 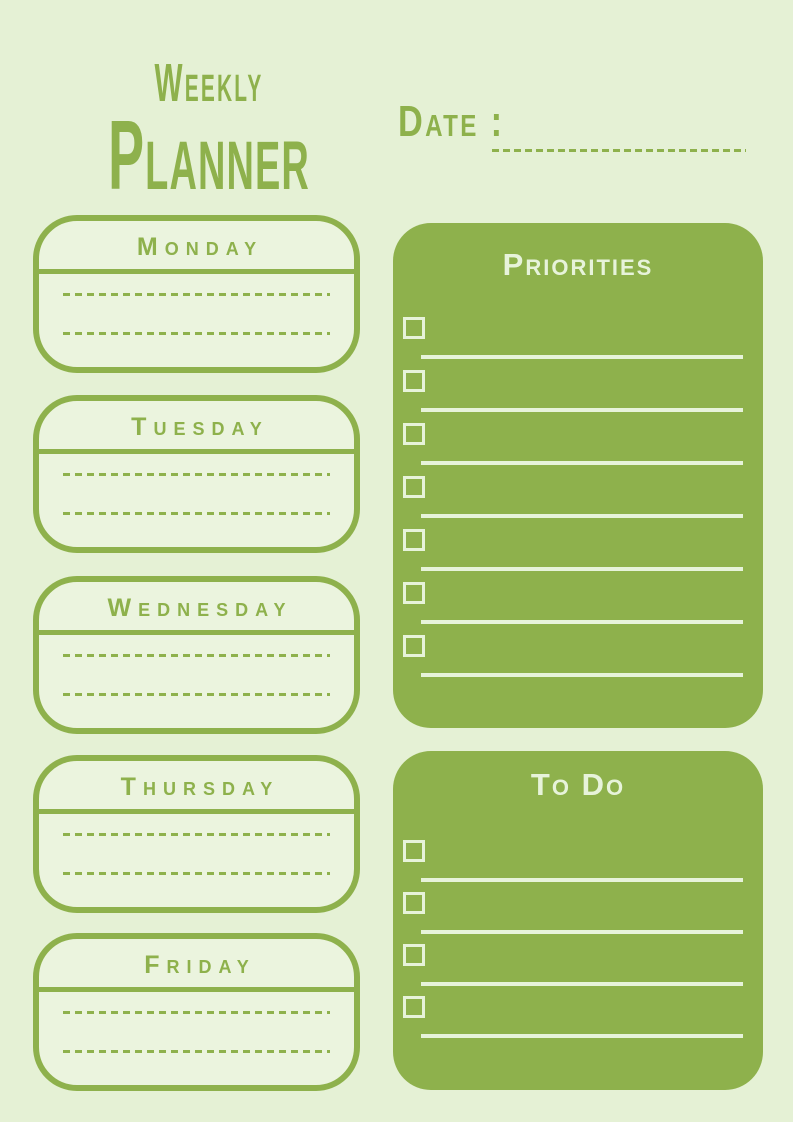 I want to click on day-box-friday: Friday, so click(x=196, y=1012).